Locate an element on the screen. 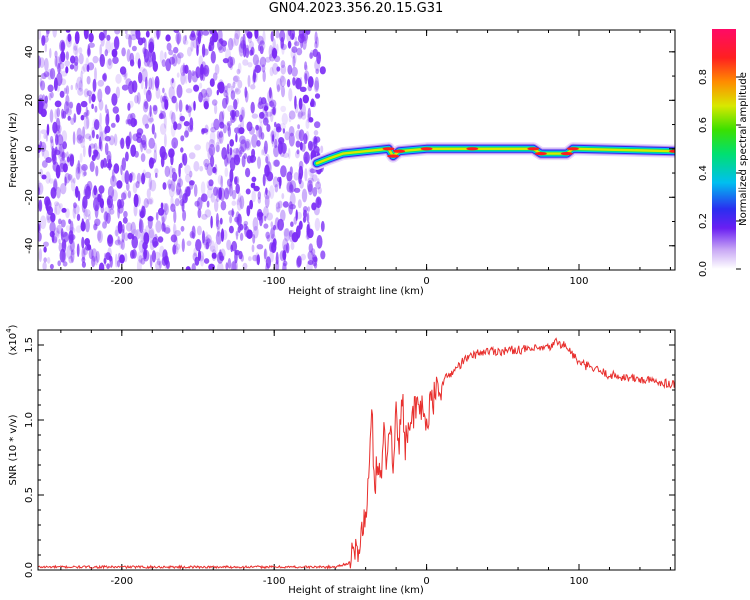  bottom-ytick-label: 1.5 is located at coordinates (29, 345).